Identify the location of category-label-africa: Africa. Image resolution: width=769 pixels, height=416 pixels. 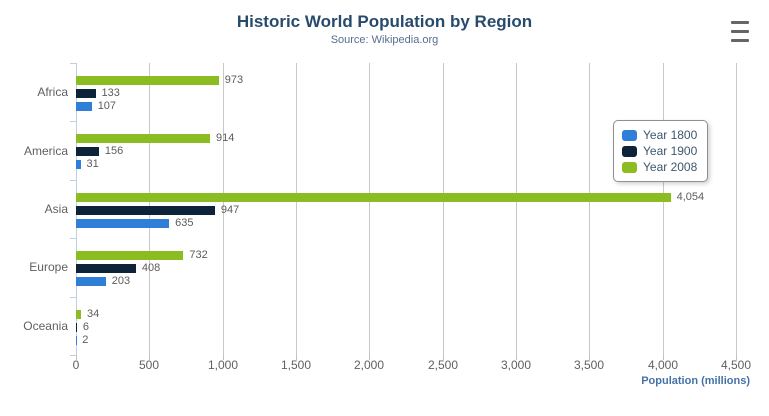
(52, 92).